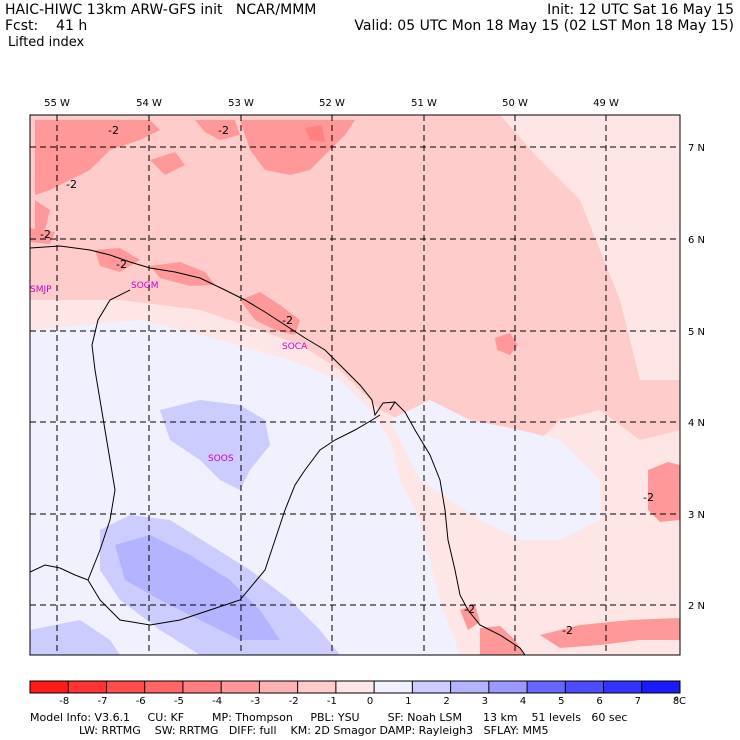 This screenshot has width=740, height=740. What do you see at coordinates (638, 701) in the screenshot?
I see `colorbar-tick-label: 7` at bounding box center [638, 701].